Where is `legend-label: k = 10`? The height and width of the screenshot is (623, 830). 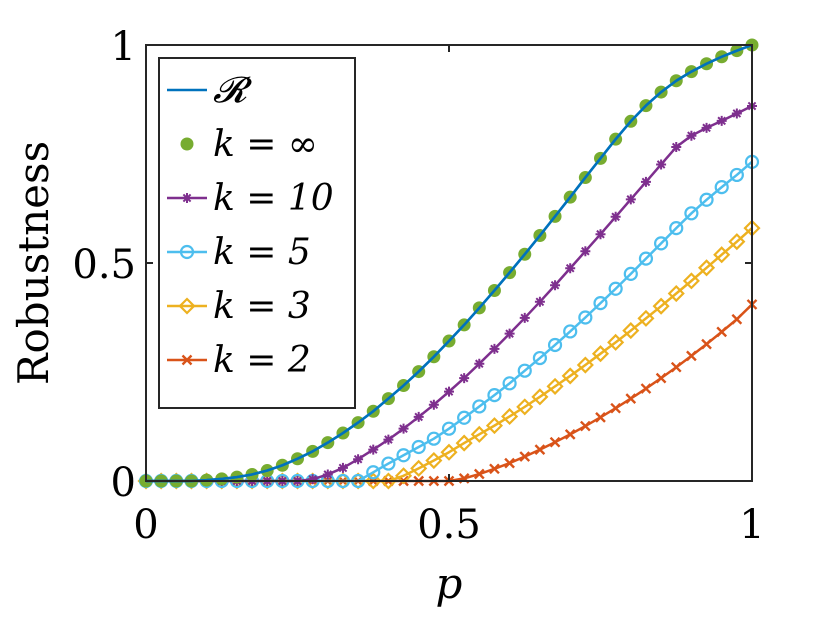 legend-label: k = 10 is located at coordinates (273, 198).